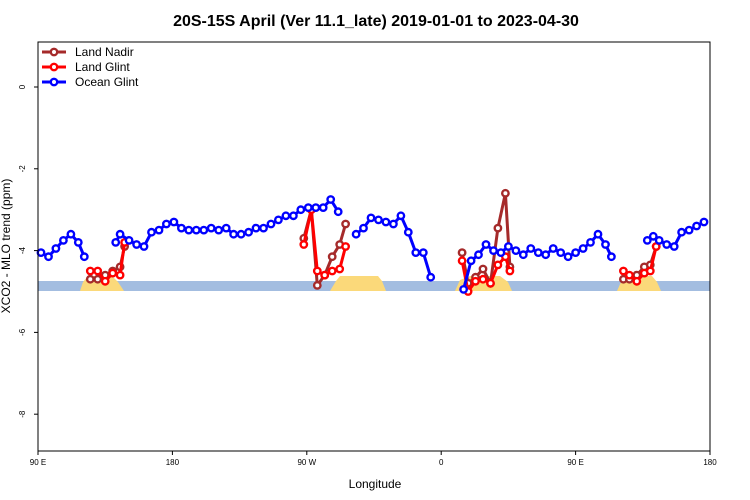  What do you see at coordinates (173, 462) in the screenshot?
I see `x-tick-label: 180` at bounding box center [173, 462].